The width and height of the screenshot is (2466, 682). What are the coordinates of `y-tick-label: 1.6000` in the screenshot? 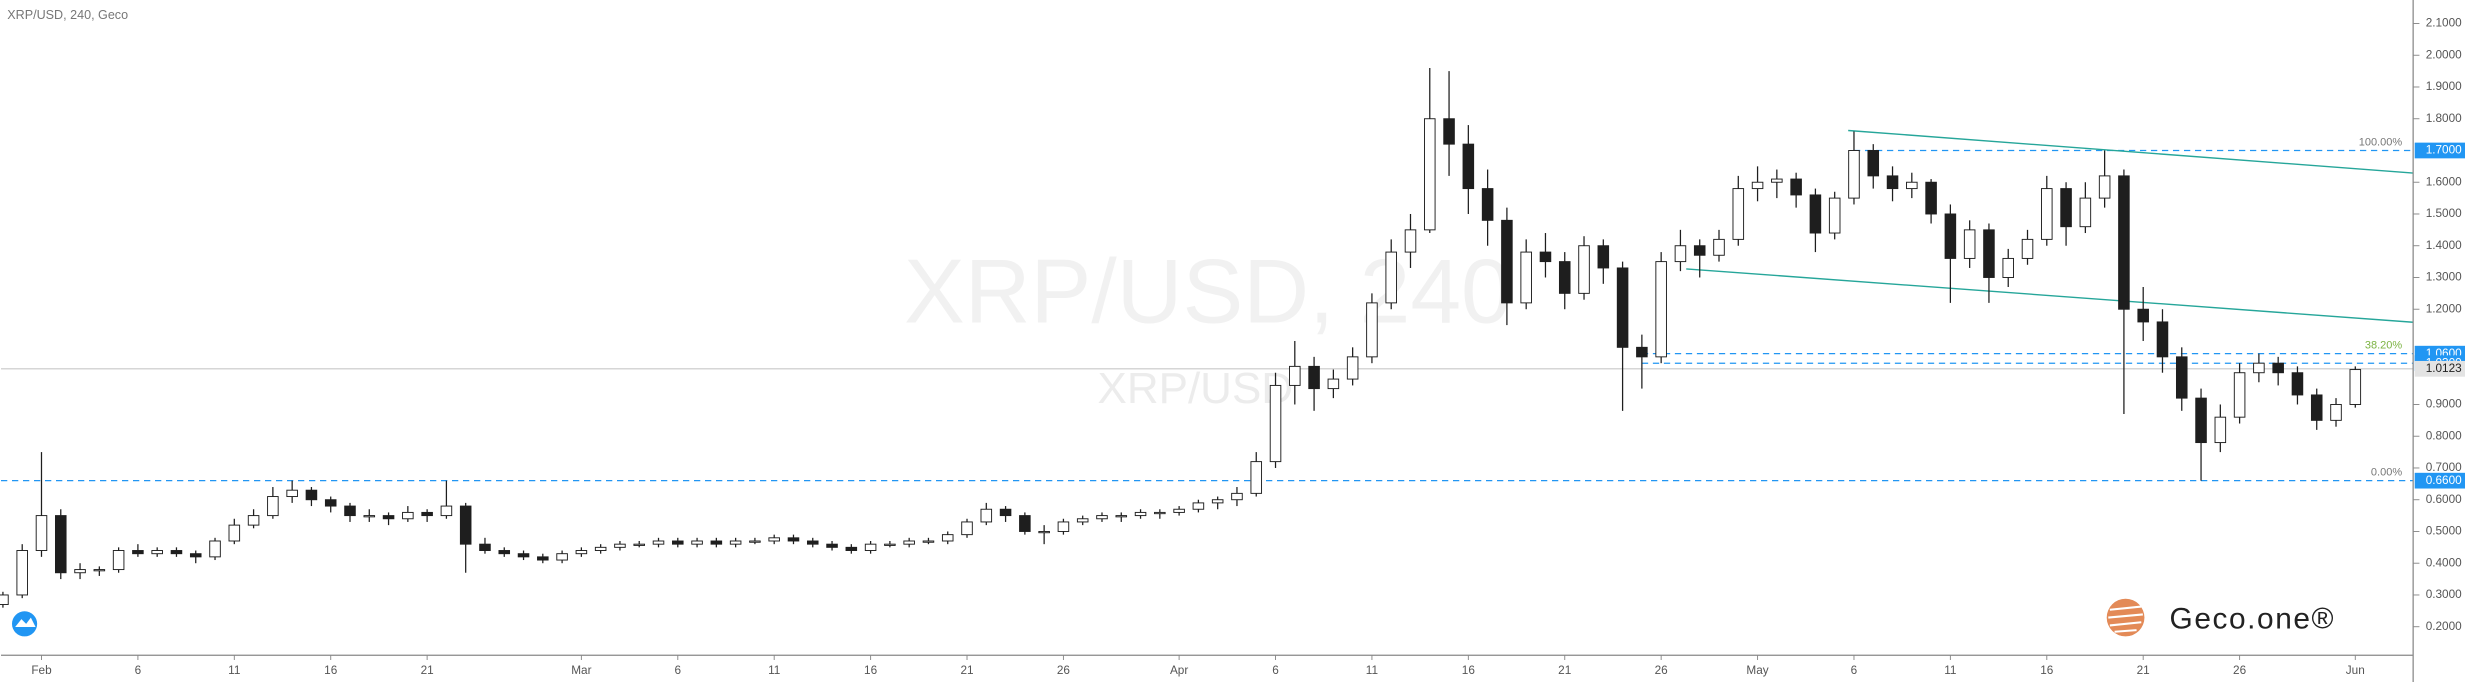 It's located at (2444, 181).